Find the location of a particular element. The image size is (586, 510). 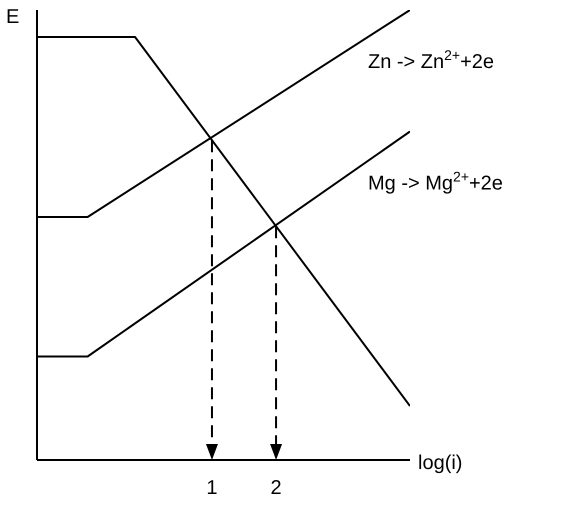

series-label: Mg -> Mg$^{2+}$+2e is located at coordinates (435, 181).